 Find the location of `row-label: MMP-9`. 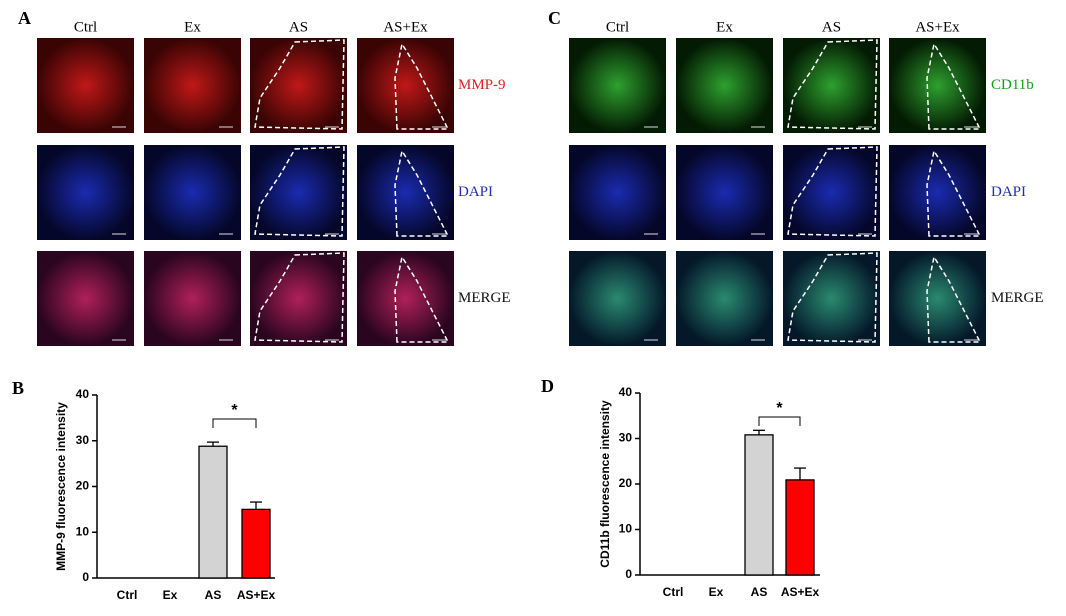

row-label: MMP-9 is located at coordinates (482, 85).